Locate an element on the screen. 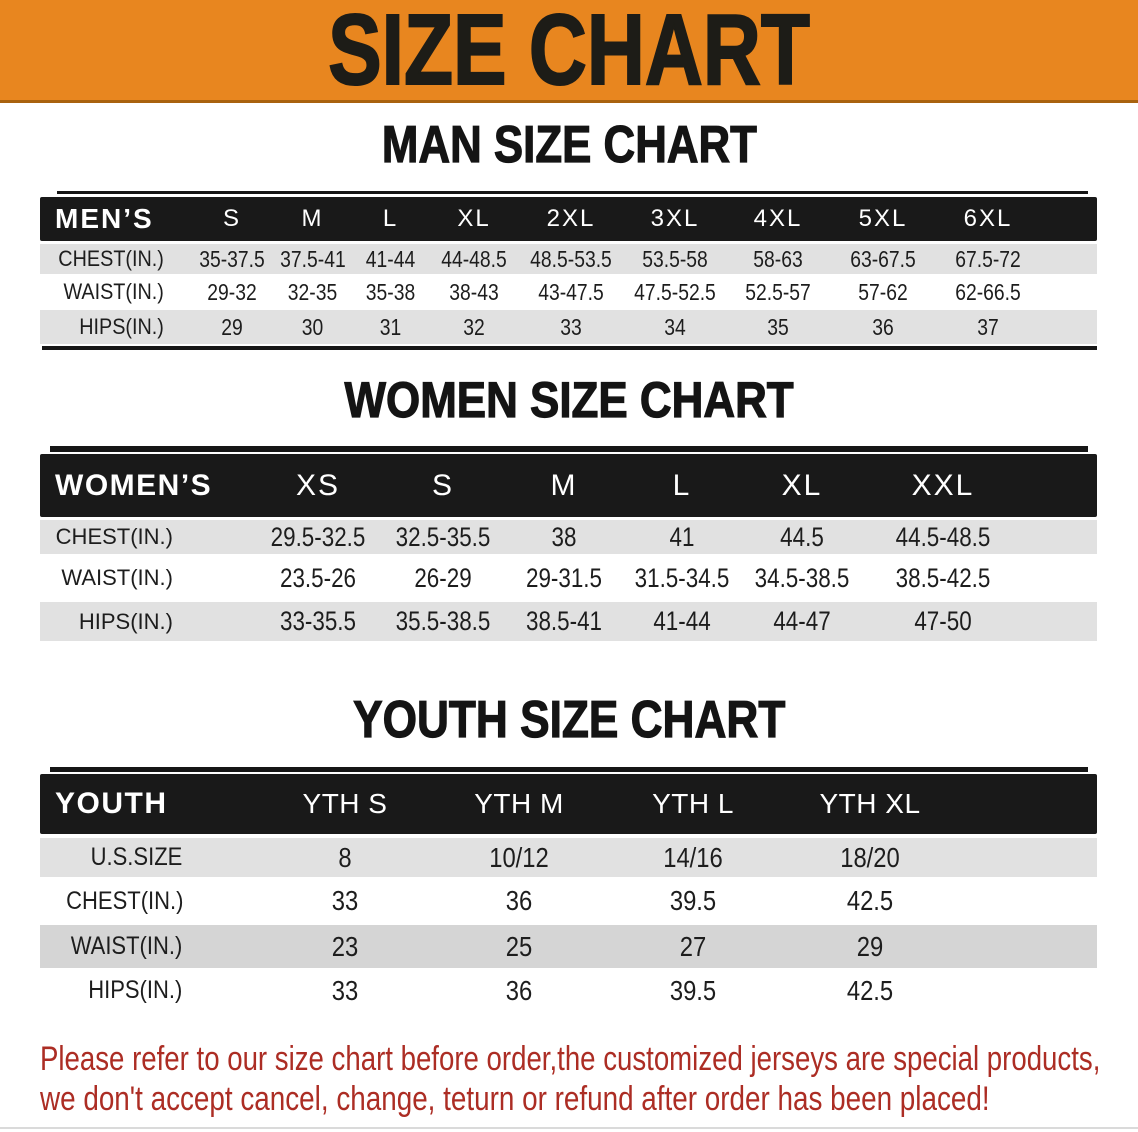 Image resolution: width=1138 pixels, height=1132 pixels. size-value: 23 is located at coordinates (345, 946).